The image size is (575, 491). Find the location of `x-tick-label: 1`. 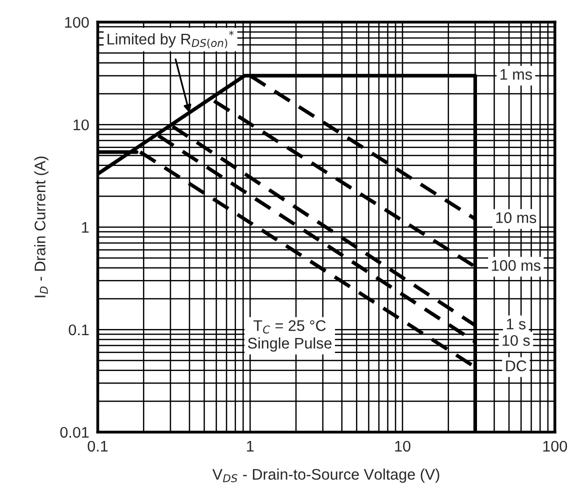

x-tick-label: 1 is located at coordinates (250, 446).